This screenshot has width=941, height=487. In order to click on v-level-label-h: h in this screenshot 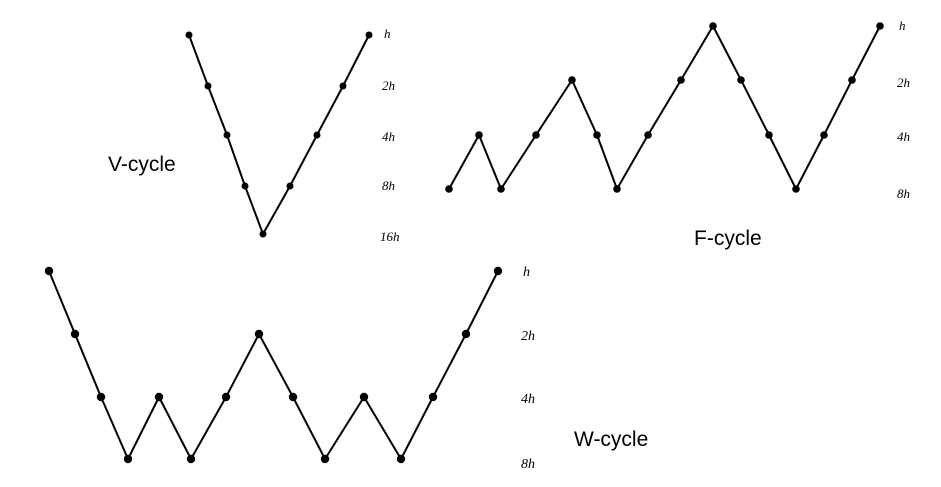, I will do `click(387, 33)`.